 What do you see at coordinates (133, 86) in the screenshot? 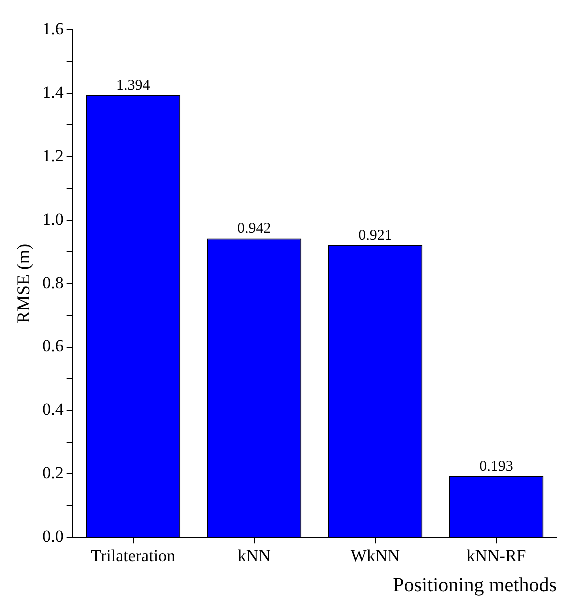
I see `data-label: 1.394` at bounding box center [133, 86].